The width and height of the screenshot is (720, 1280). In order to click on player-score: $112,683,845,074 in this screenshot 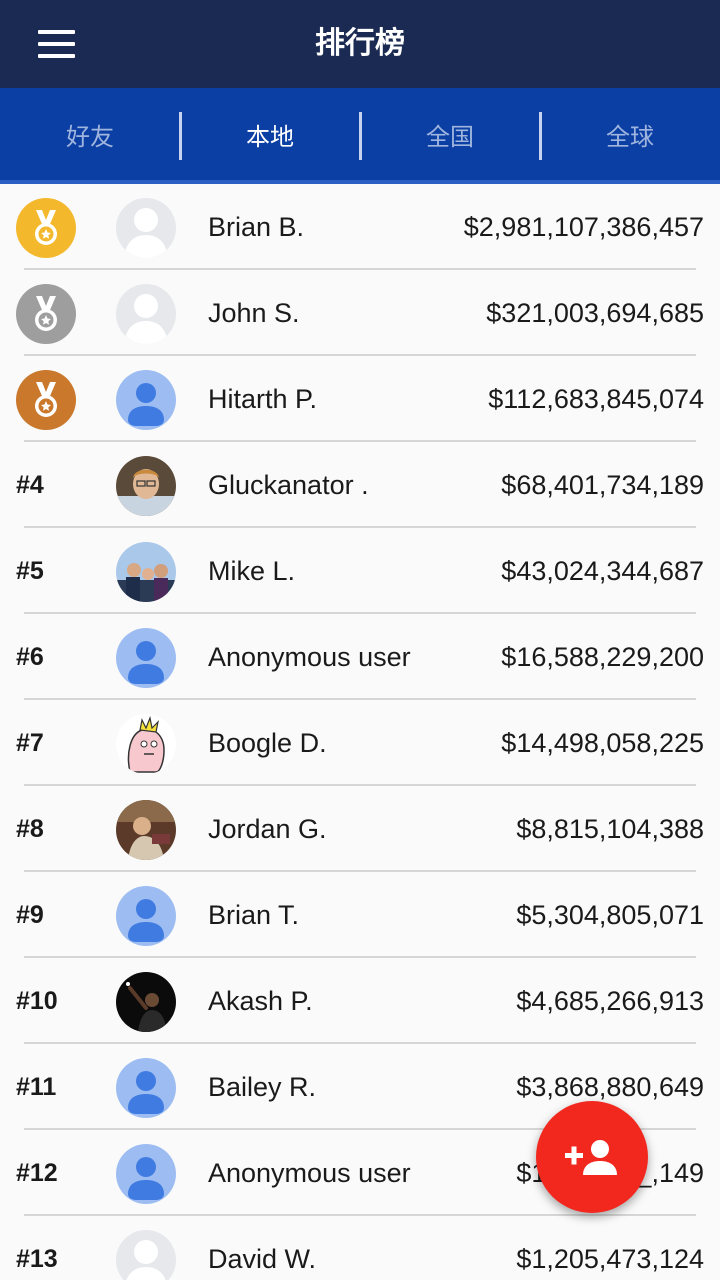, I will do `click(596, 399)`.